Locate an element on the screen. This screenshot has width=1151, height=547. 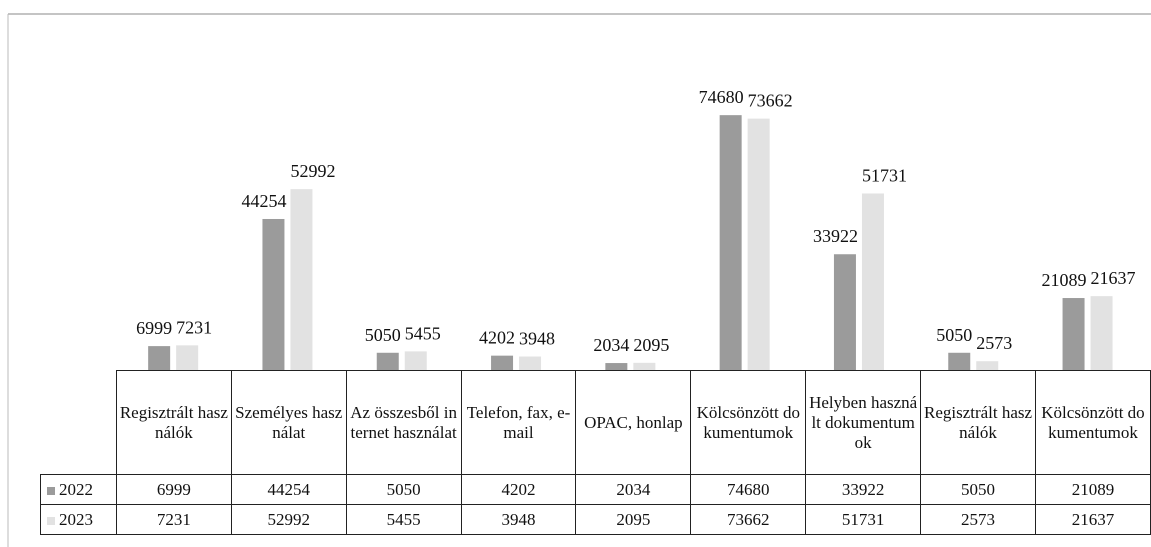
value-label: 52992 is located at coordinates (312, 171).